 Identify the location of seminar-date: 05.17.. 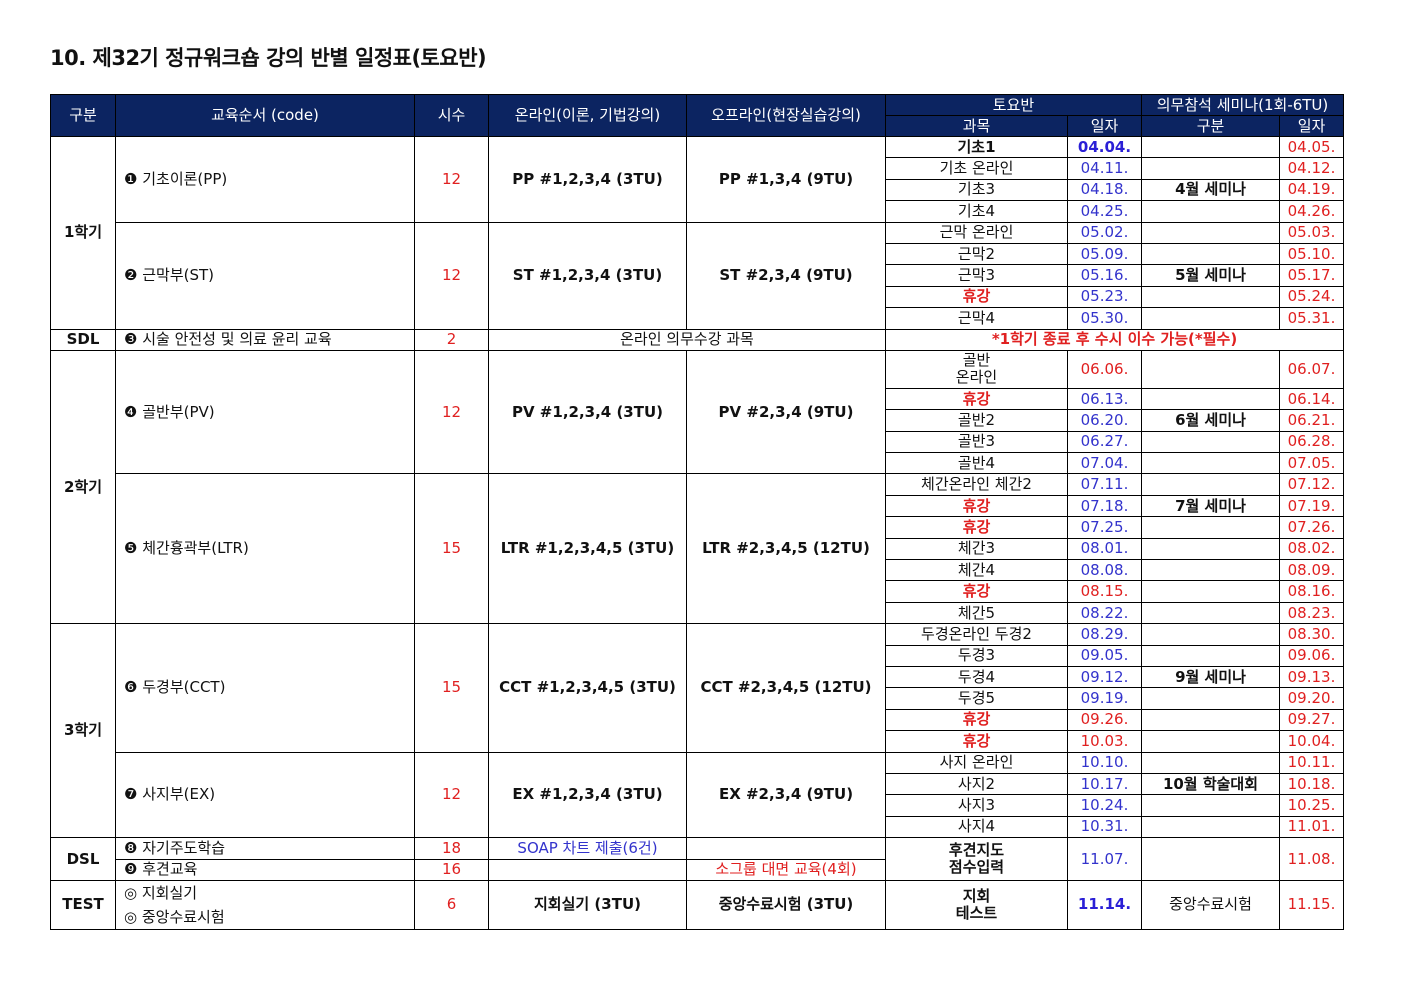
(1311, 275).